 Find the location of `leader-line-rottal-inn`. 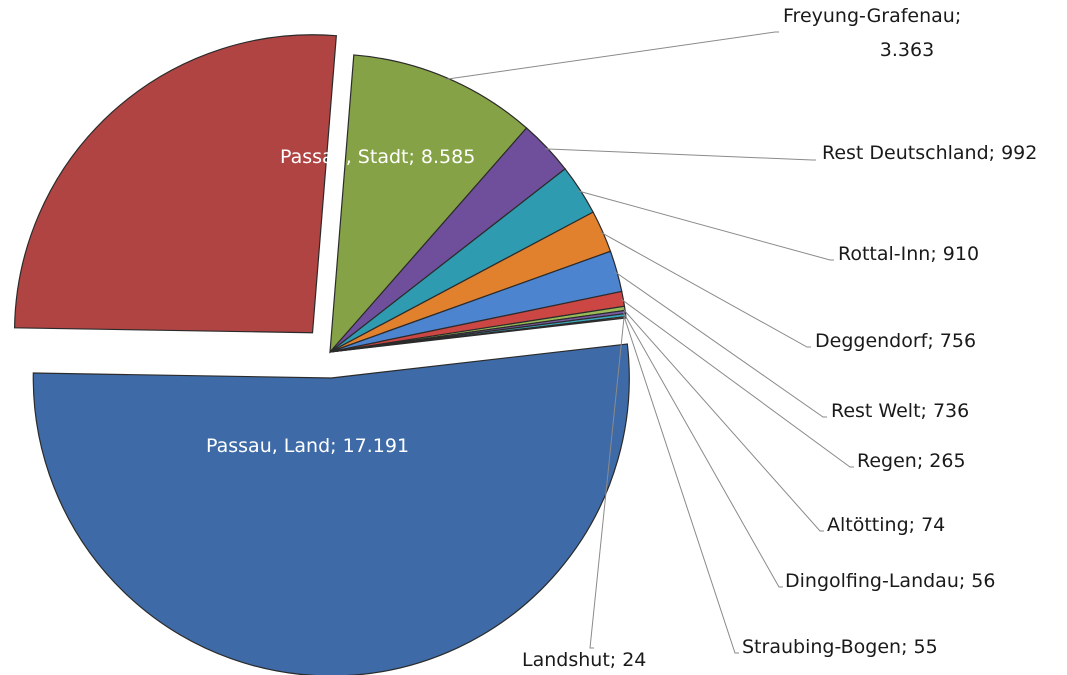

leader-line-rottal-inn is located at coordinates (706, 225).